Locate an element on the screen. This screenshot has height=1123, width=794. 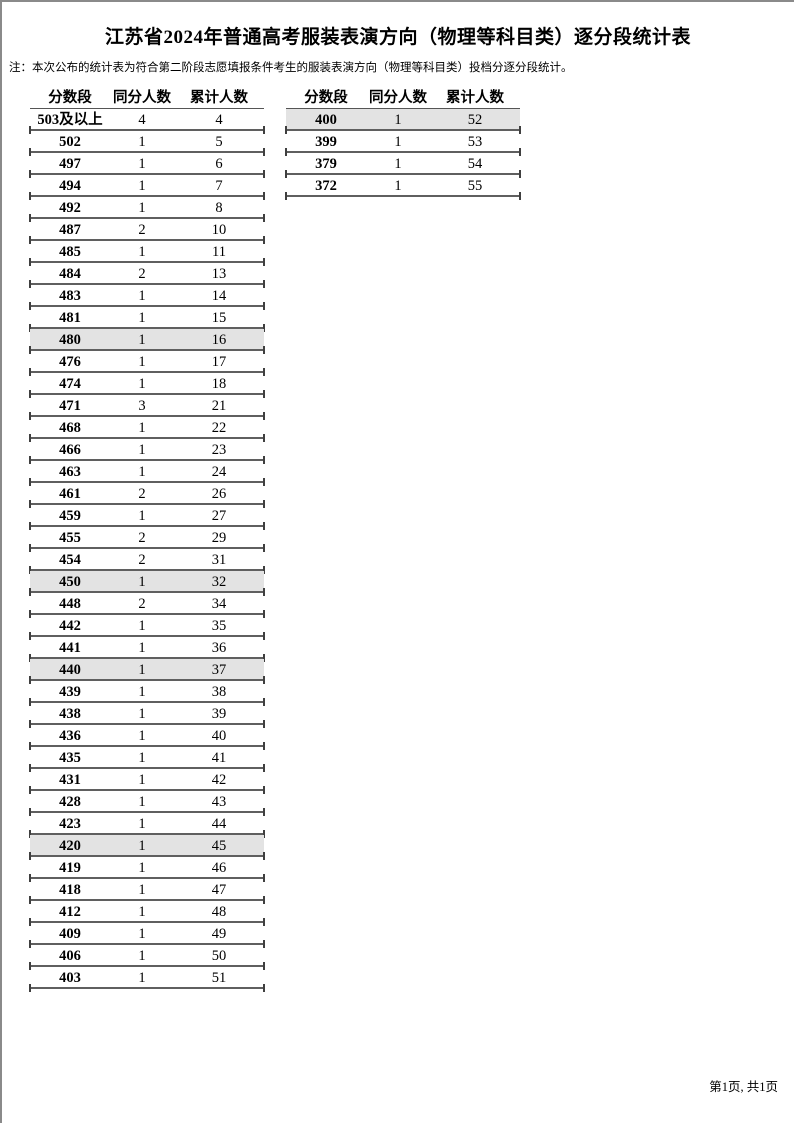
cumulative-cell: 8 is located at coordinates (219, 208).